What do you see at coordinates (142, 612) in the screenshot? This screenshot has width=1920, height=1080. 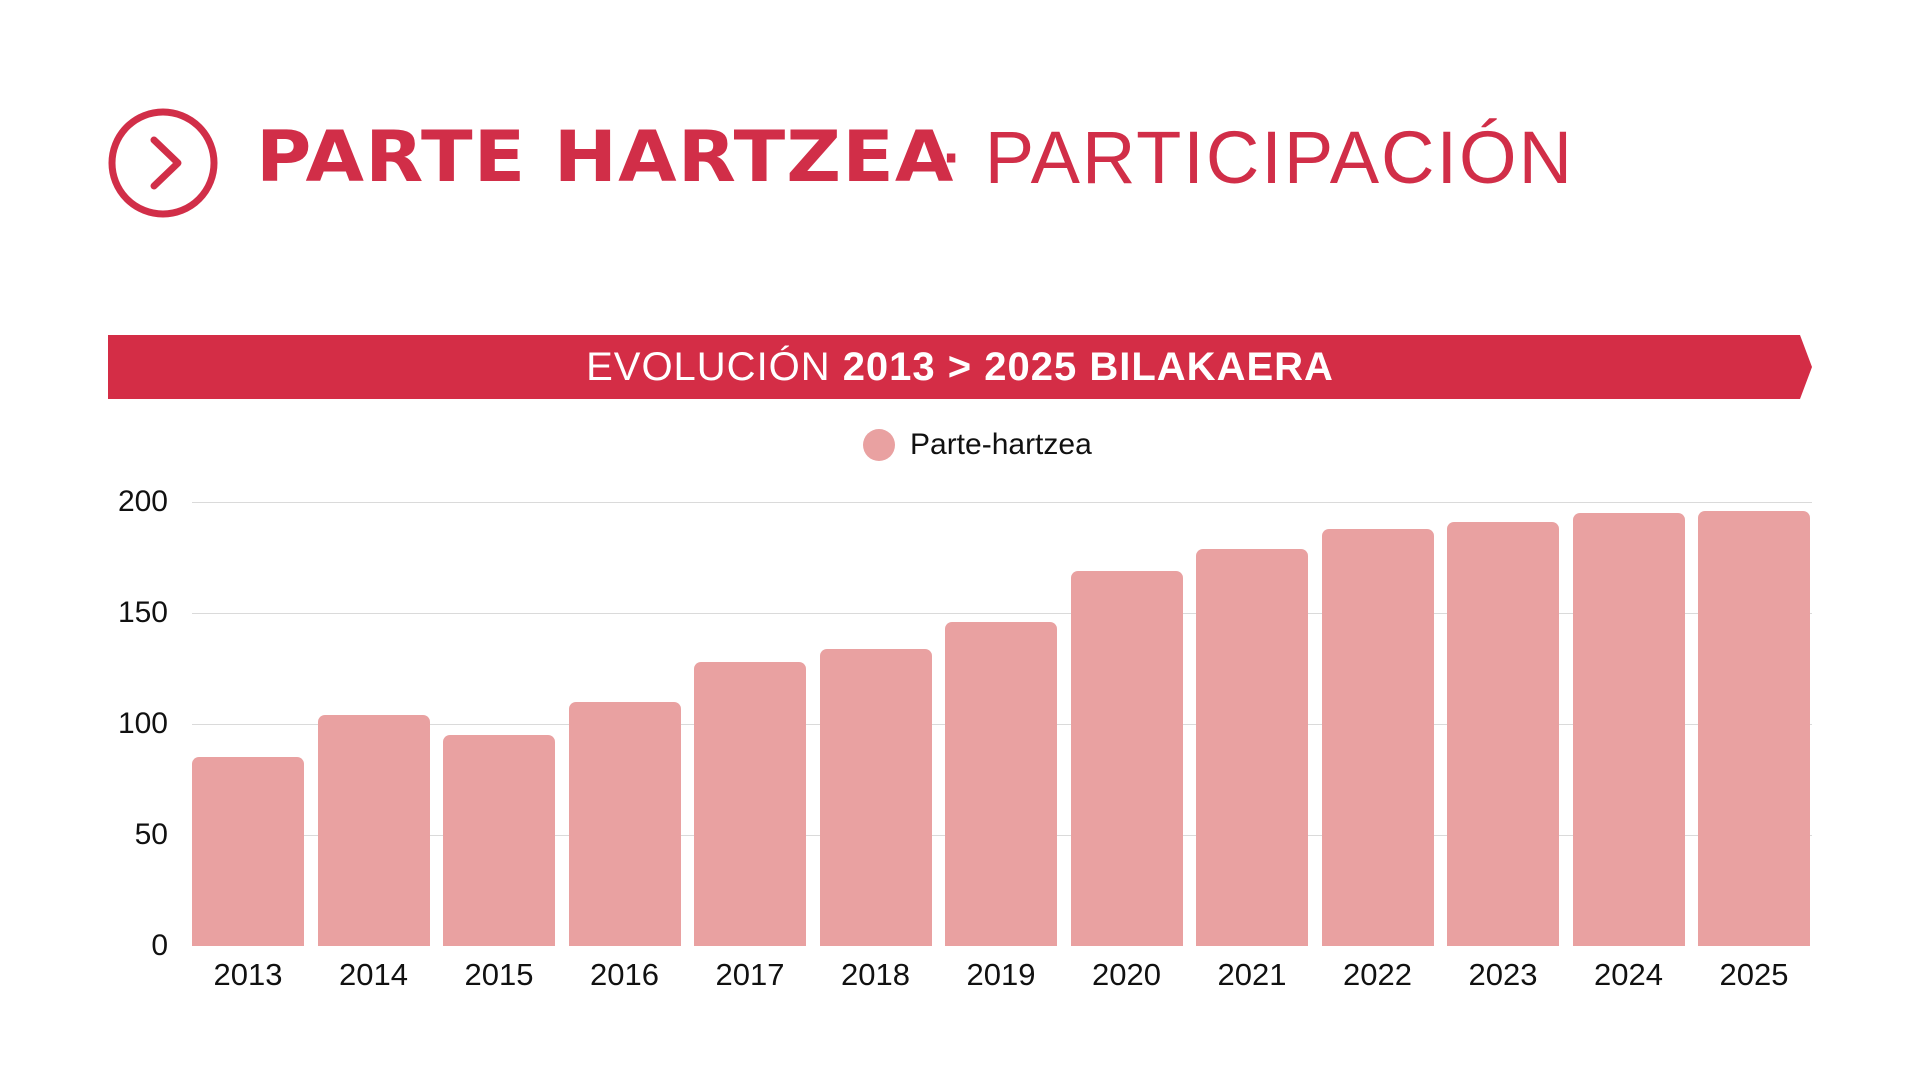 I see `y-axis-tick-label: 150` at bounding box center [142, 612].